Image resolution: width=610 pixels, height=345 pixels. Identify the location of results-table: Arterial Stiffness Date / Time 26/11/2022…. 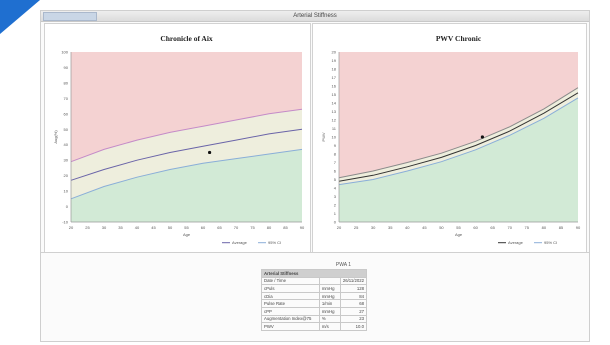
(314, 300).